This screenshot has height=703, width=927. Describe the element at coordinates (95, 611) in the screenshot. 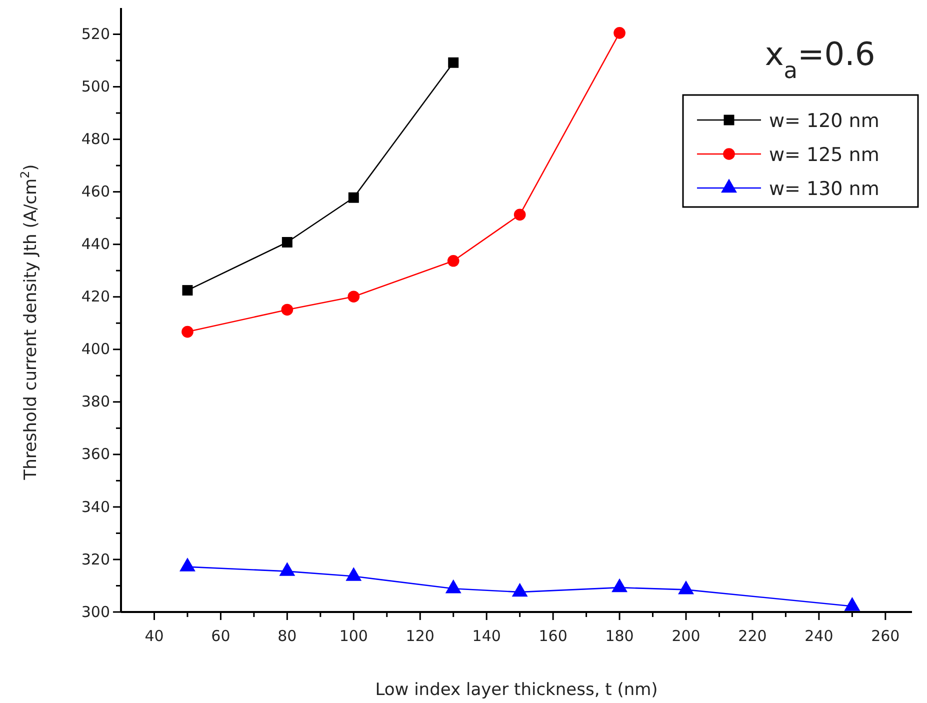

I see `y-tick-label: 300` at that location.